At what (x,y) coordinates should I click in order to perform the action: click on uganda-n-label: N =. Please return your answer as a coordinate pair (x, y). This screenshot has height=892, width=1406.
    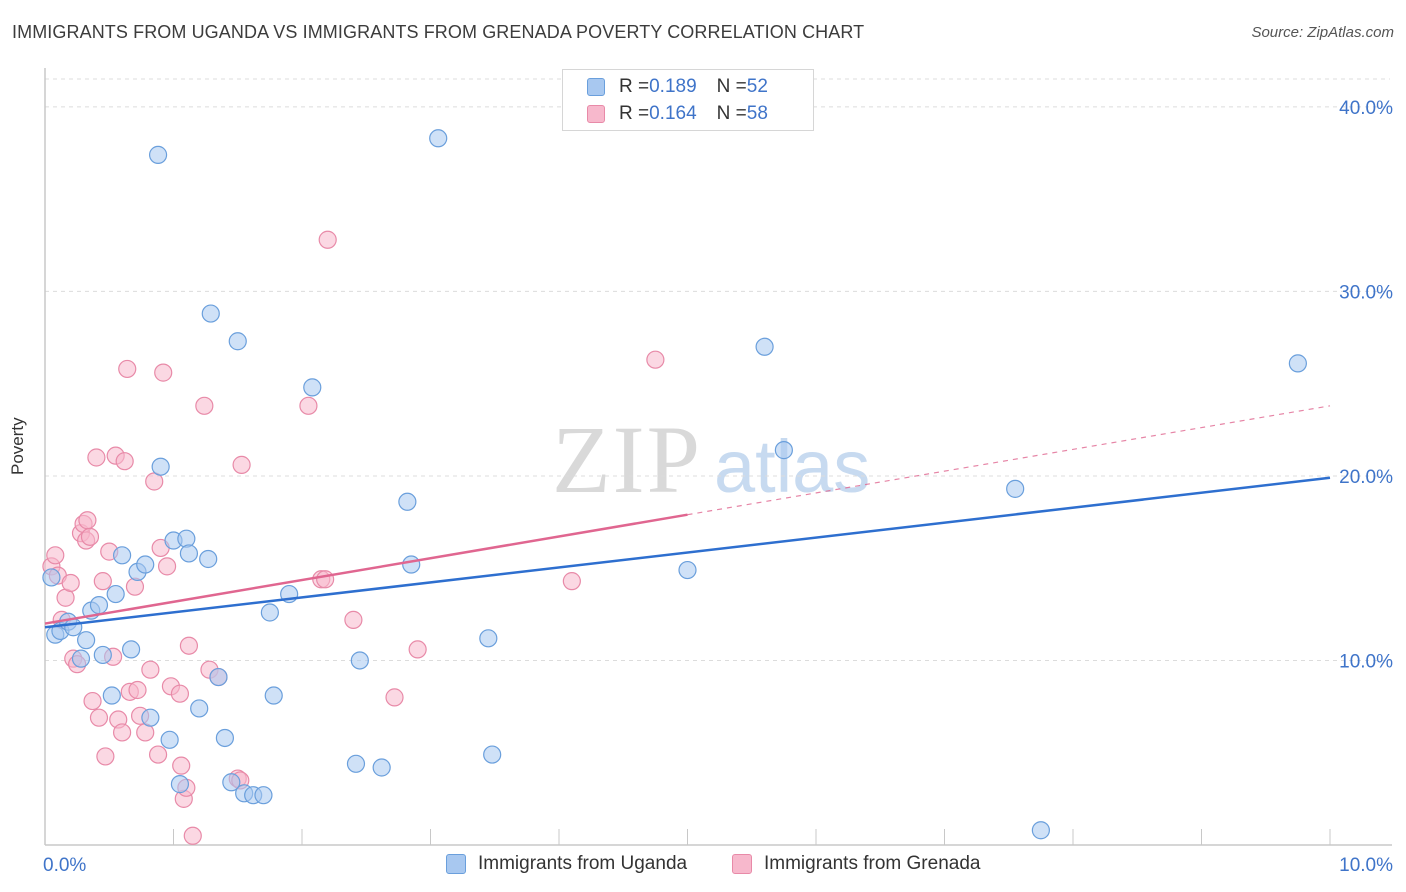
    Looking at the image, I should click on (731, 86).